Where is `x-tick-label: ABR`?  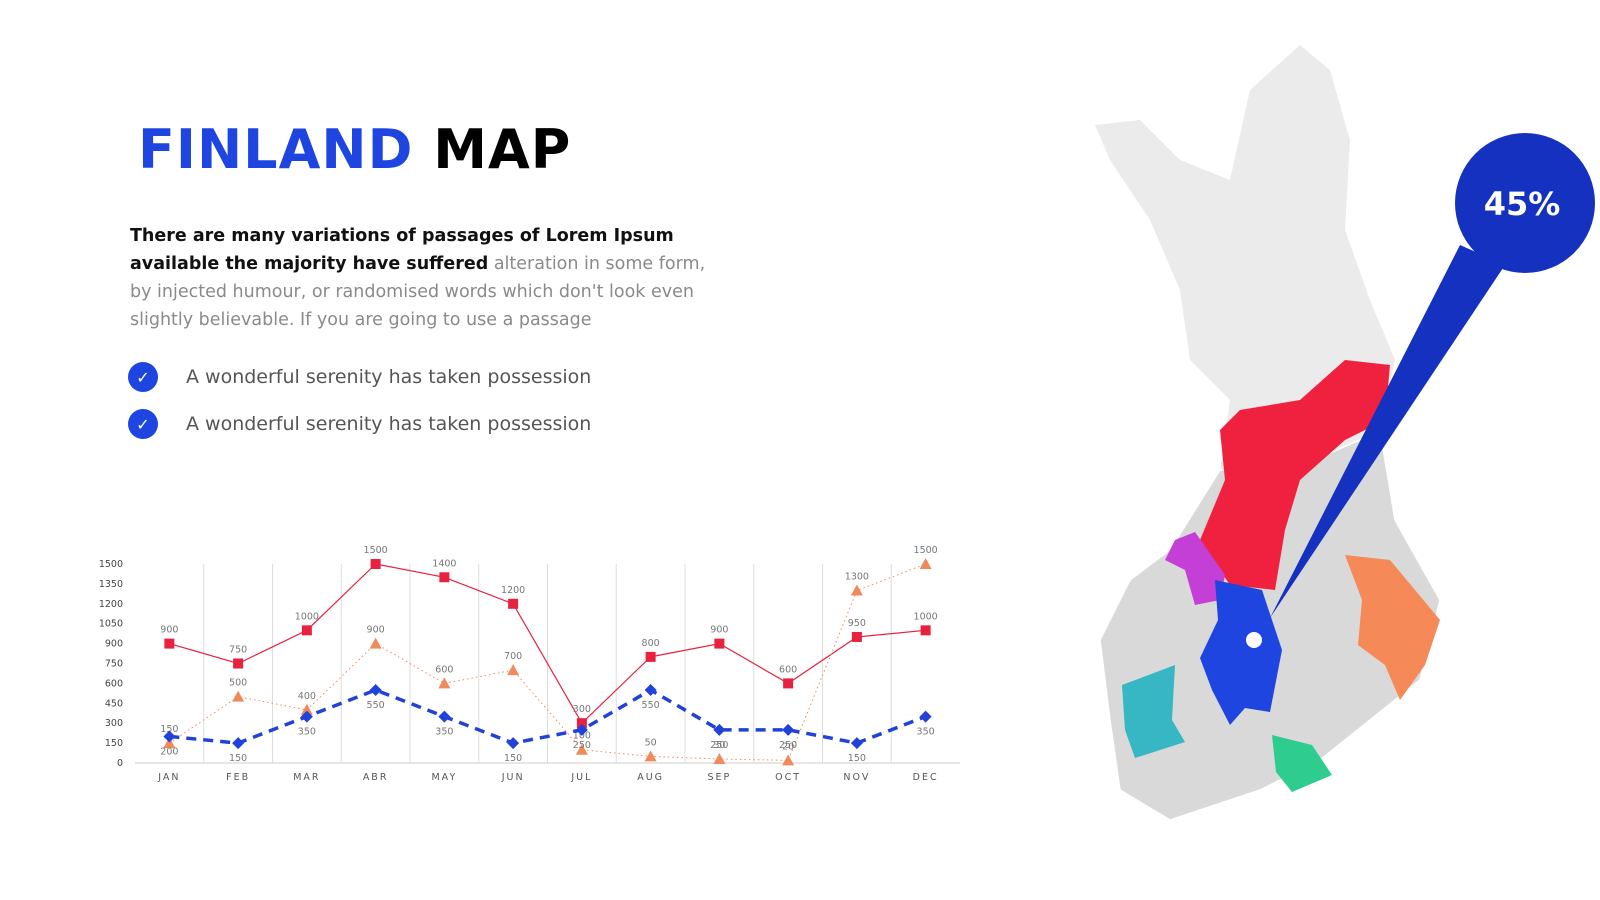 x-tick-label: ABR is located at coordinates (376, 777).